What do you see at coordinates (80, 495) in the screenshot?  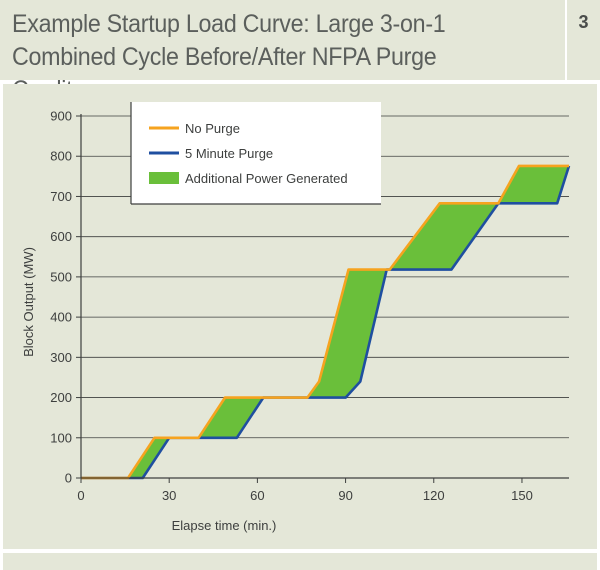 I see `x-tick-label-0: 0` at bounding box center [80, 495].